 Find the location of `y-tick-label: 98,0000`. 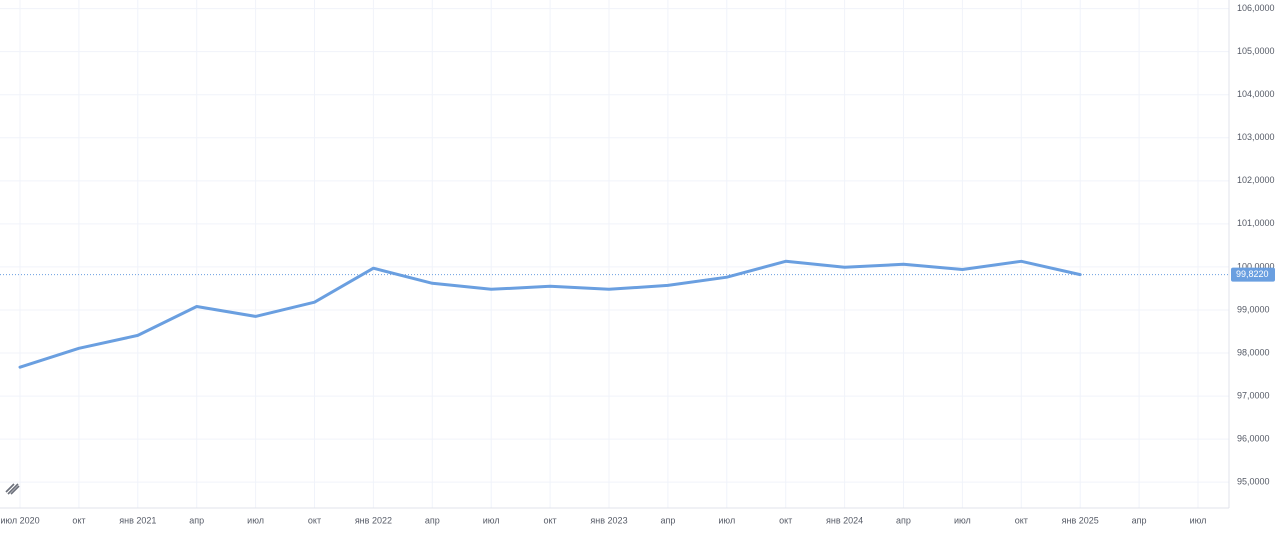

y-tick-label: 98,0000 is located at coordinates (1253, 352).